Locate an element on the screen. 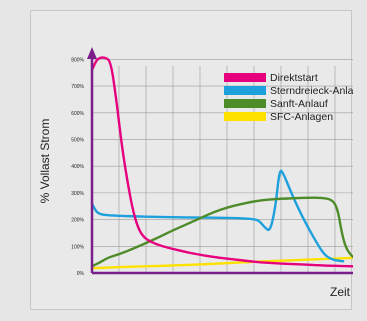  y-axis-label: % Vollast Strom is located at coordinates (45, 161).